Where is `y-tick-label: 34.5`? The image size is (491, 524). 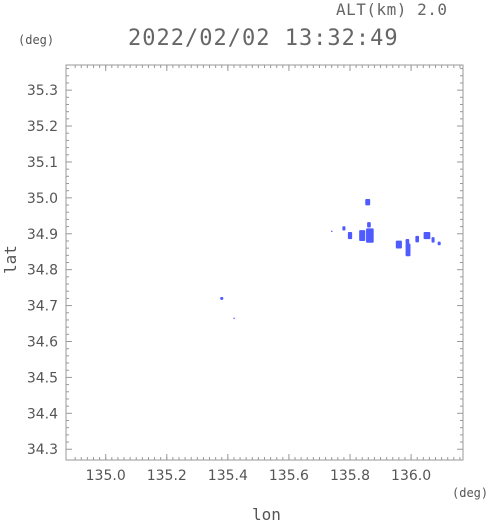 y-tick-label: 34.5 is located at coordinates (42, 378).